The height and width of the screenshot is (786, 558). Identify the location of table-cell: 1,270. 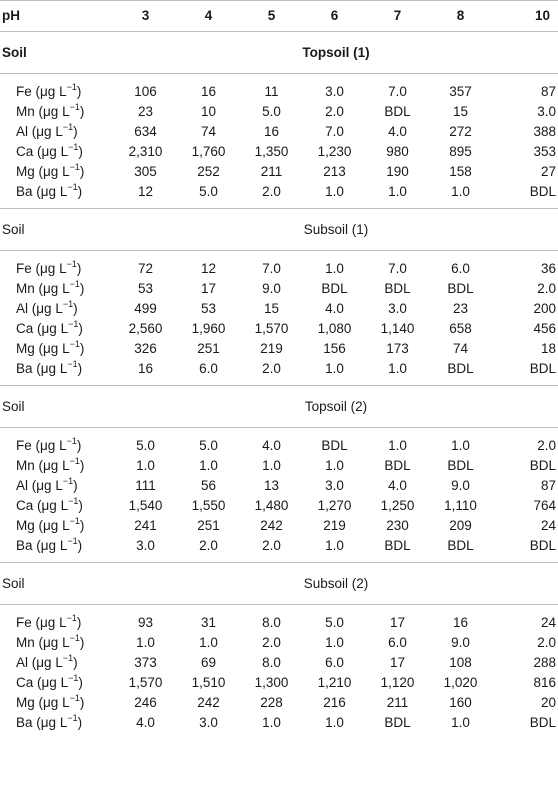
(334, 506).